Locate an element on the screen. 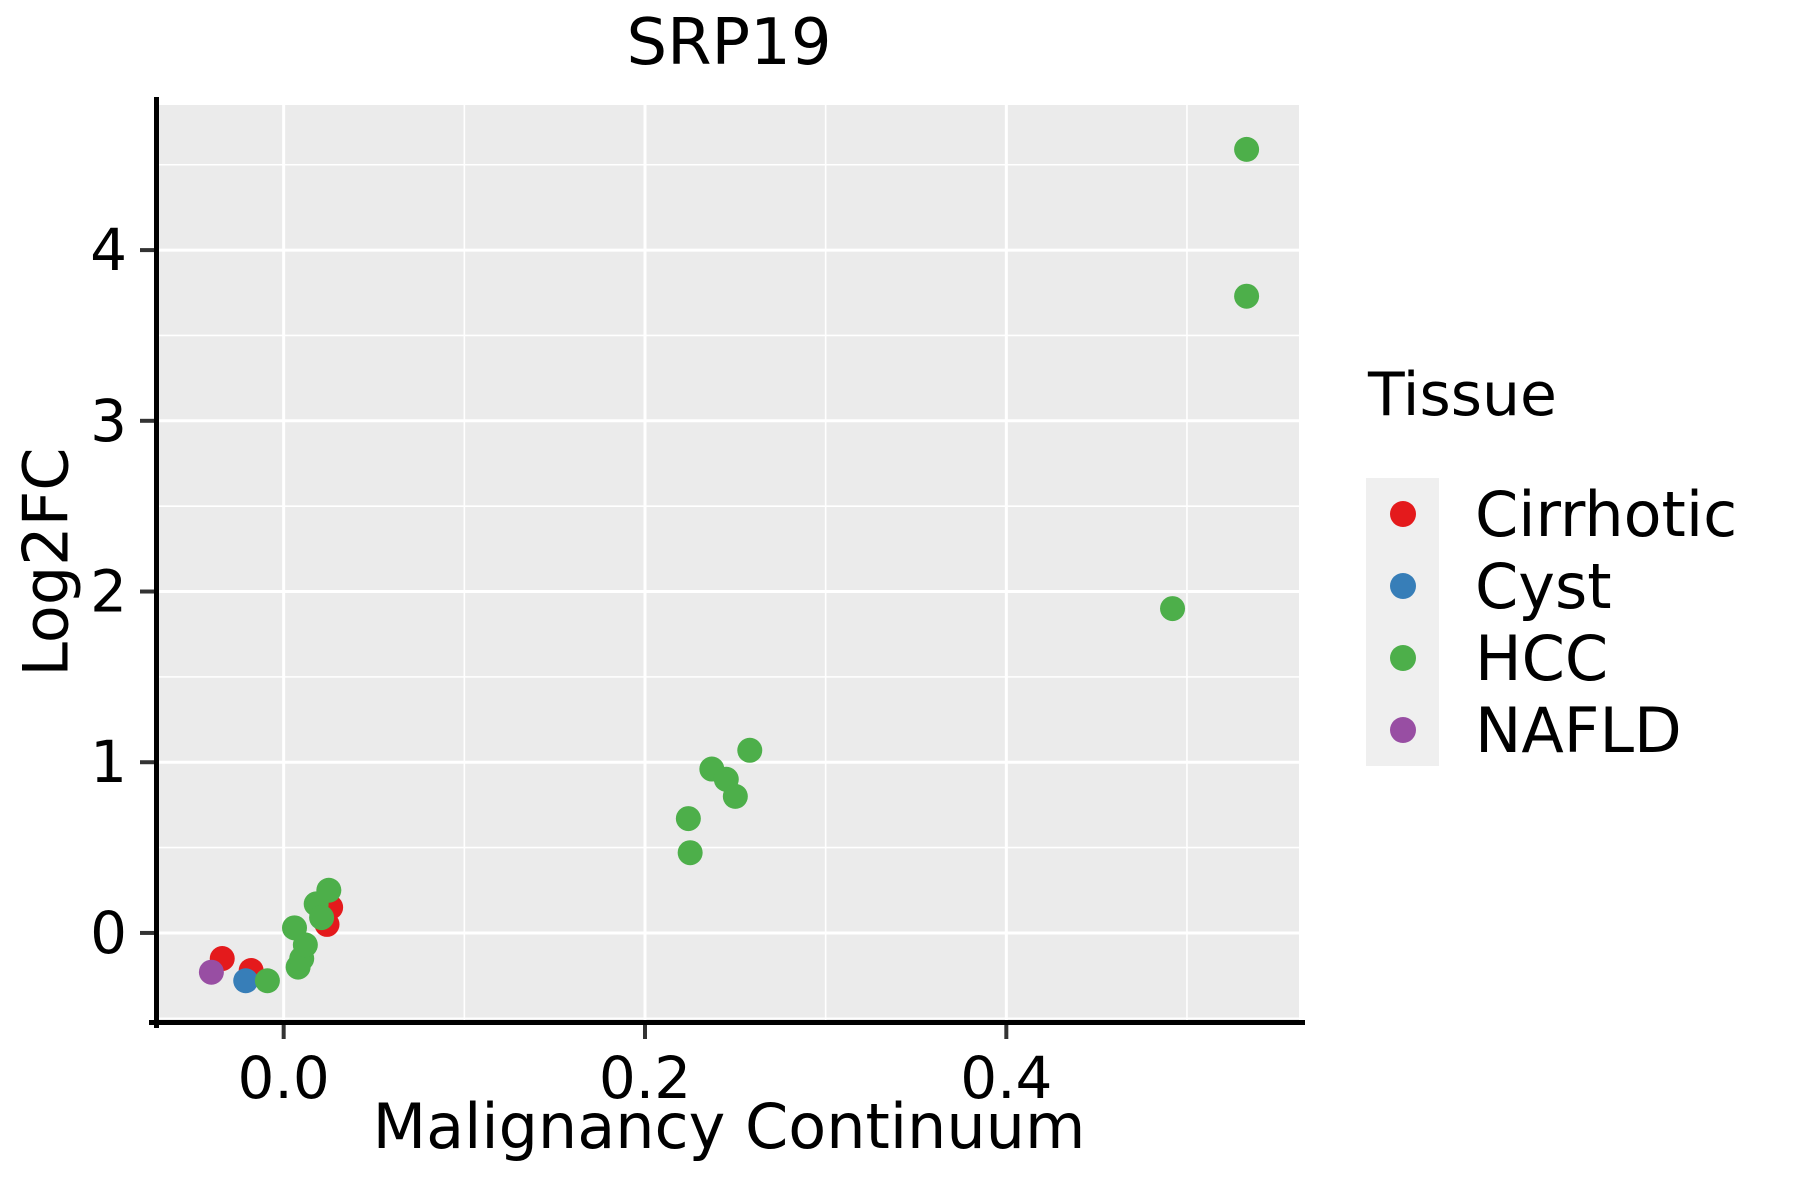 The height and width of the screenshot is (1200, 1800). legend-row: Cyst is located at coordinates (1551, 586).